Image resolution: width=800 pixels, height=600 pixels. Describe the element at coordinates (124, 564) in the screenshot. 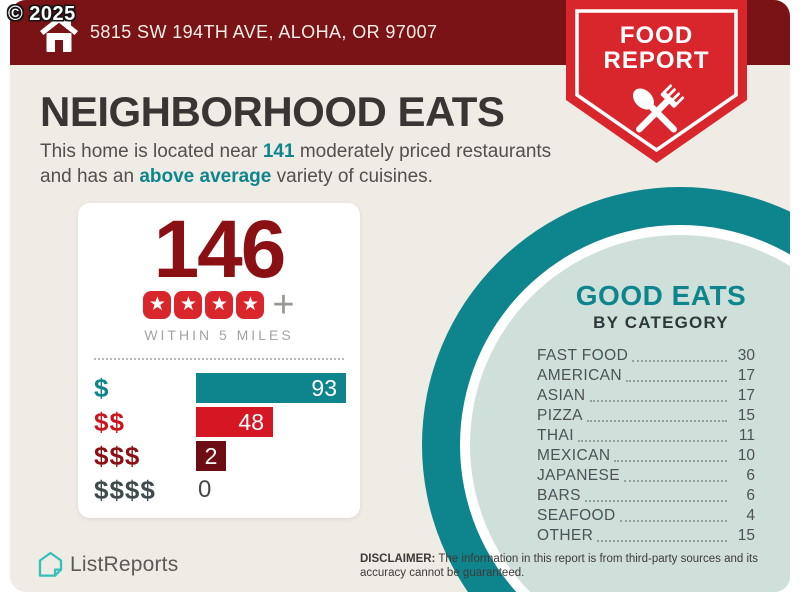

I see `brand-name: ListReports` at that location.